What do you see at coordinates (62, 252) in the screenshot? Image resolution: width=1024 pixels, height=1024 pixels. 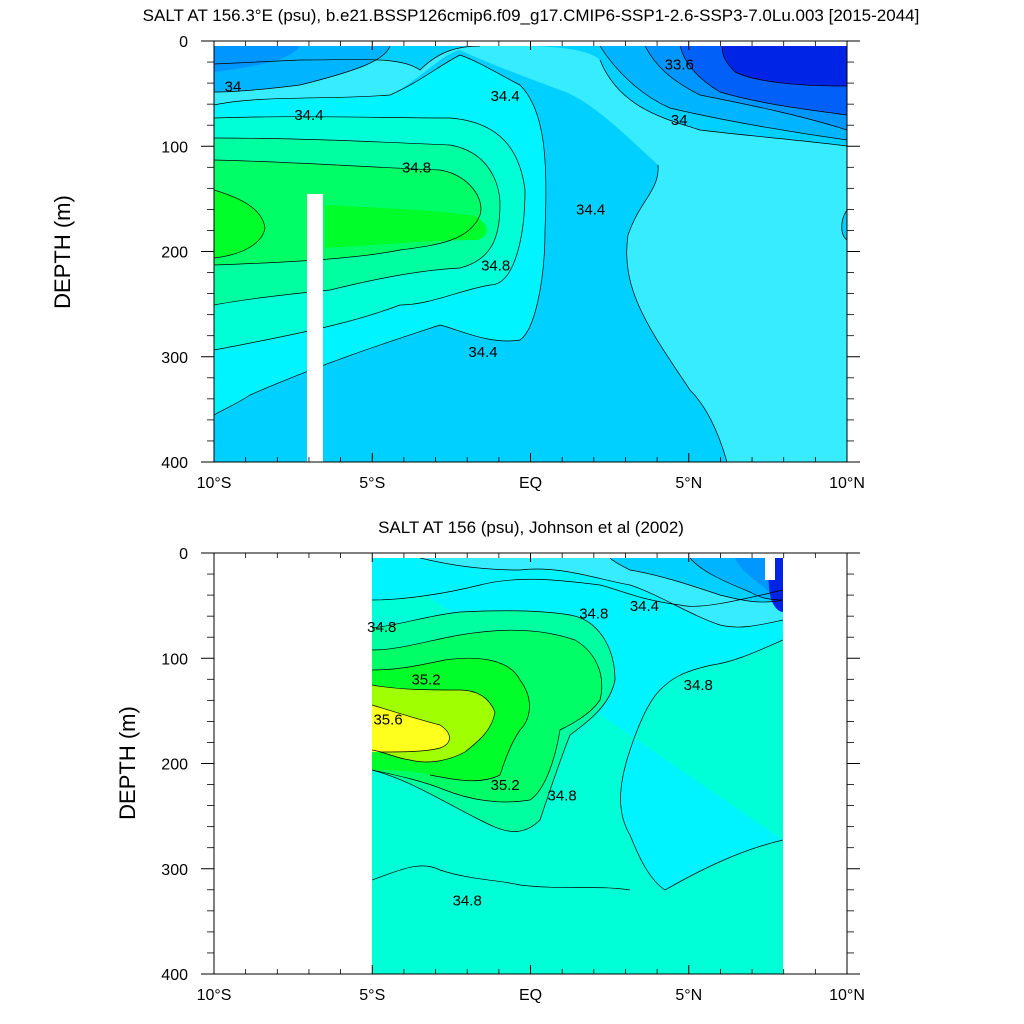 I see `panel-1-ylabel: DEPTH (m)` at bounding box center [62, 252].